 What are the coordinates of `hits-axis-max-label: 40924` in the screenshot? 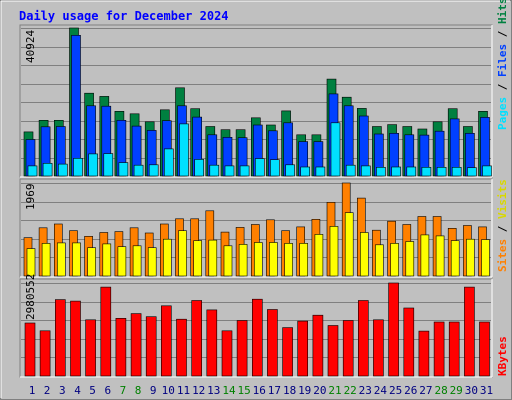 It's located at (30, 46).